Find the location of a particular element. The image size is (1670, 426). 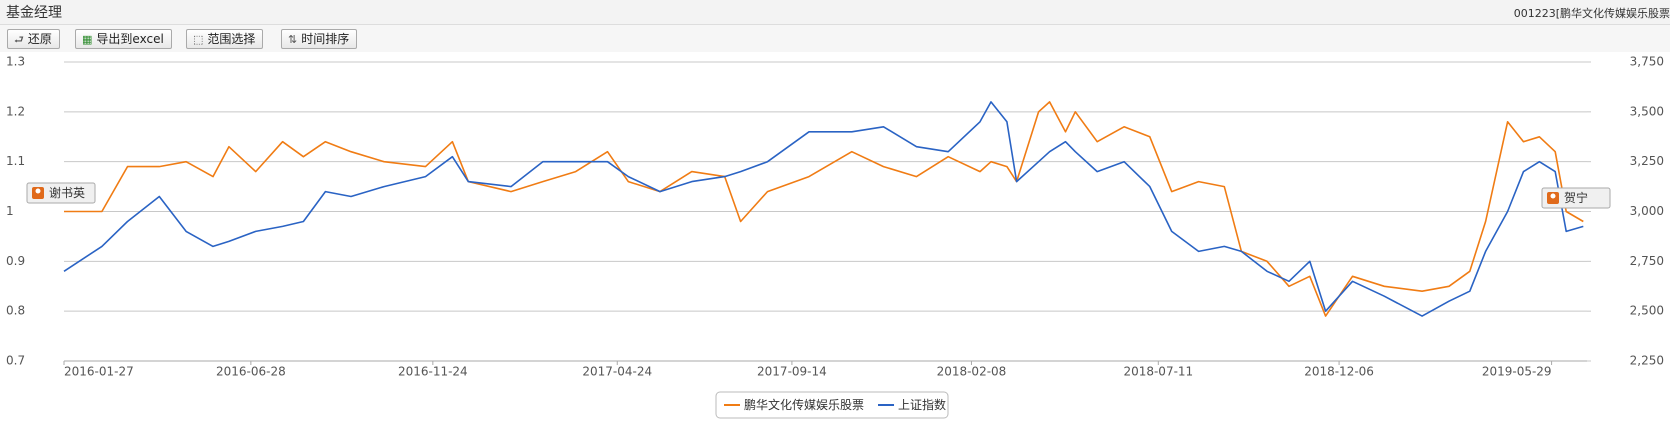

y-tick-label: 1.2 is located at coordinates (15, 111).